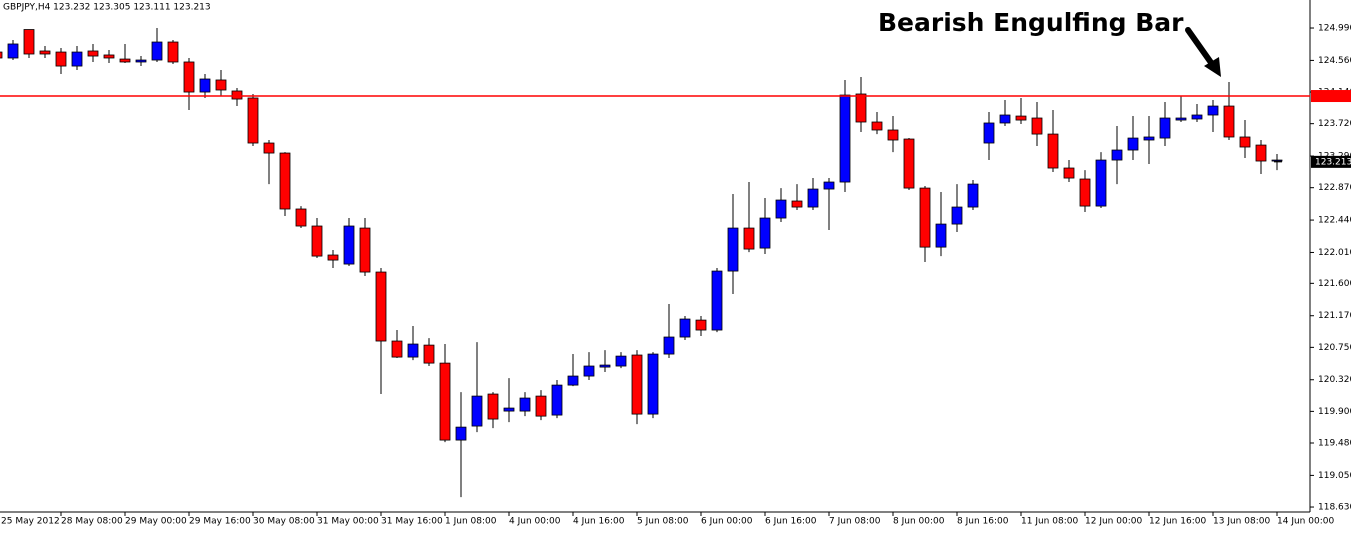  What do you see at coordinates (1334, 444) in the screenshot?
I see `y-tick-label: 119.480` at bounding box center [1334, 444].